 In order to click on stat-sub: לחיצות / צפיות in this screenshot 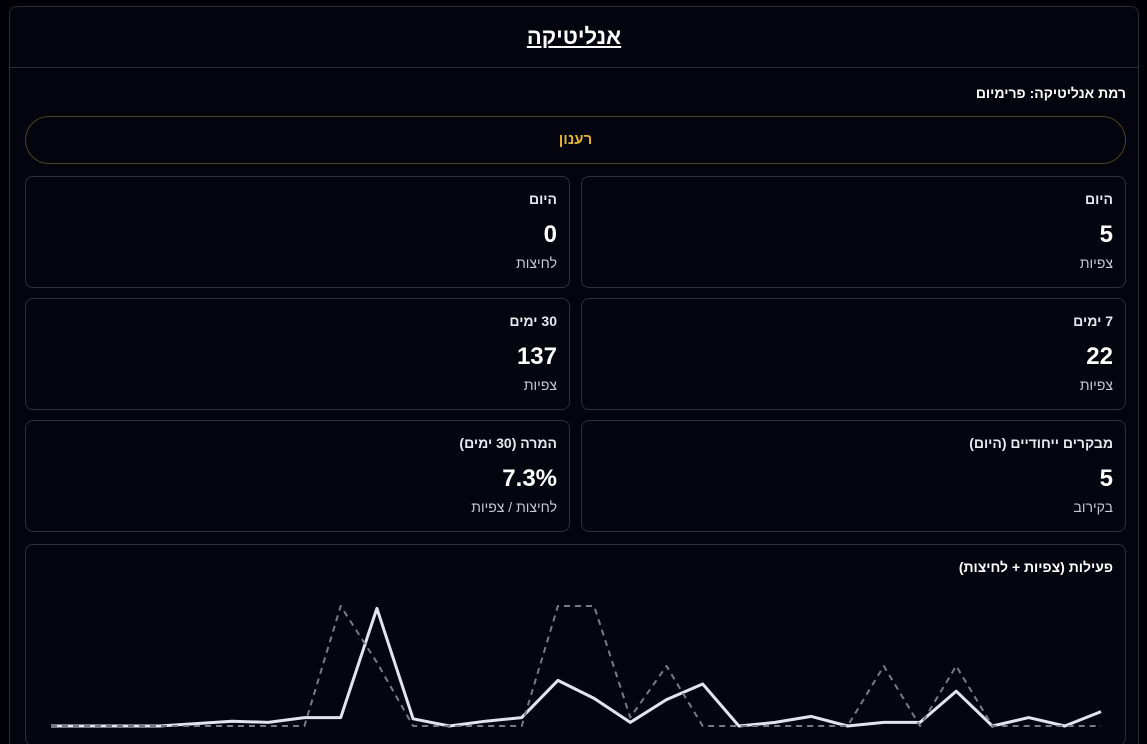, I will do `click(514, 507)`.